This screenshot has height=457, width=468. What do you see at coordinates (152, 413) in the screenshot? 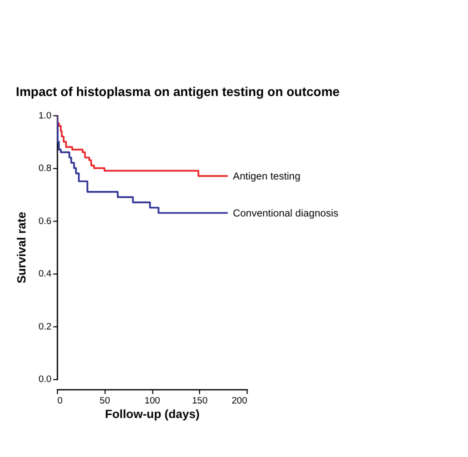
I see `x-axis-title: Follow-up (days)` at bounding box center [152, 413].